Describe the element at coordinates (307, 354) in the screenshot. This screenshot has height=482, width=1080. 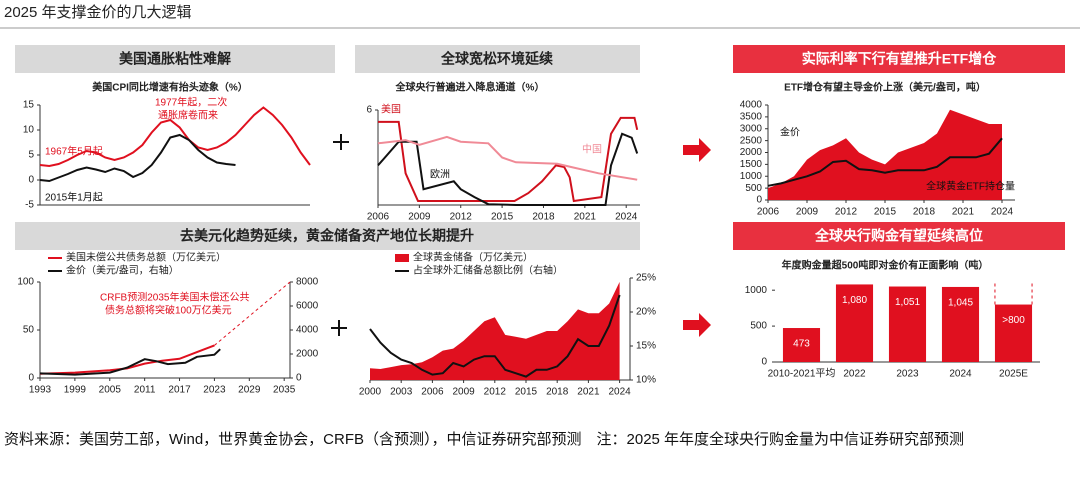
I see `y2-tick-label: 2000` at that location.